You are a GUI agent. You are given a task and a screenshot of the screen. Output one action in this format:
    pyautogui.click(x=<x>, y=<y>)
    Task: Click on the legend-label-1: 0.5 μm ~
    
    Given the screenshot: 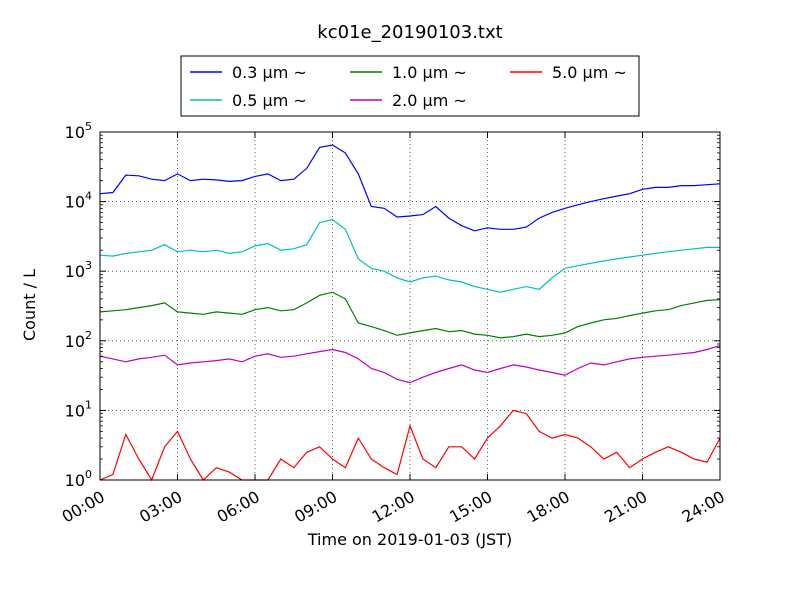 What is the action you would take?
    pyautogui.click(x=269, y=100)
    